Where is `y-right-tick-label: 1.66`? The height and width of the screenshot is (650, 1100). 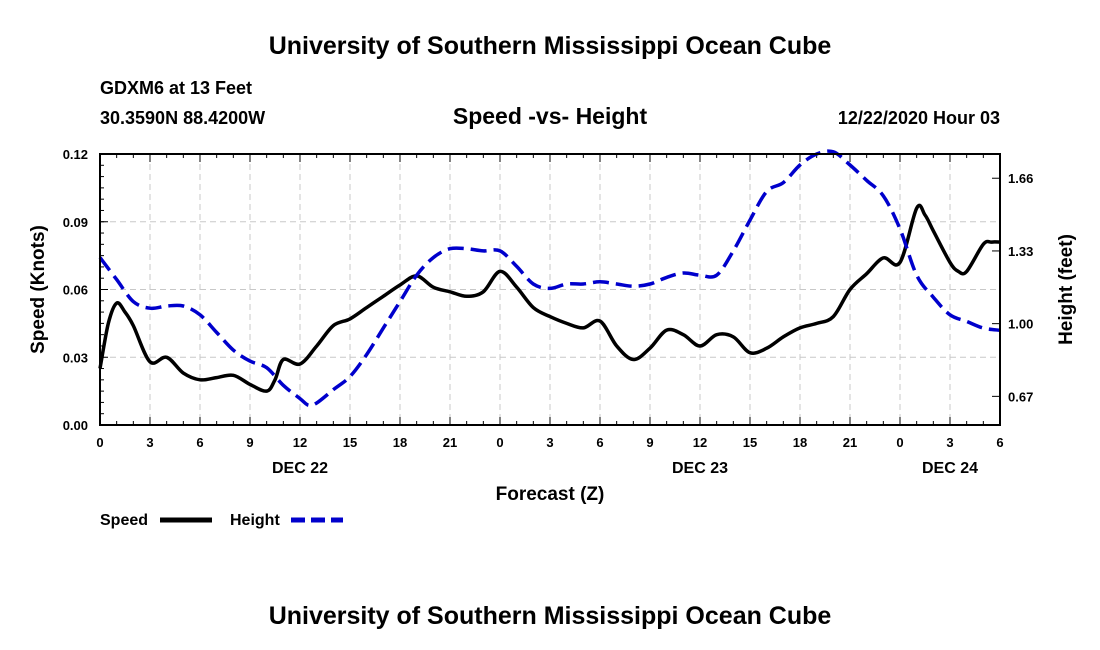
y-right-tick-label: 1.66 is located at coordinates (1020, 178).